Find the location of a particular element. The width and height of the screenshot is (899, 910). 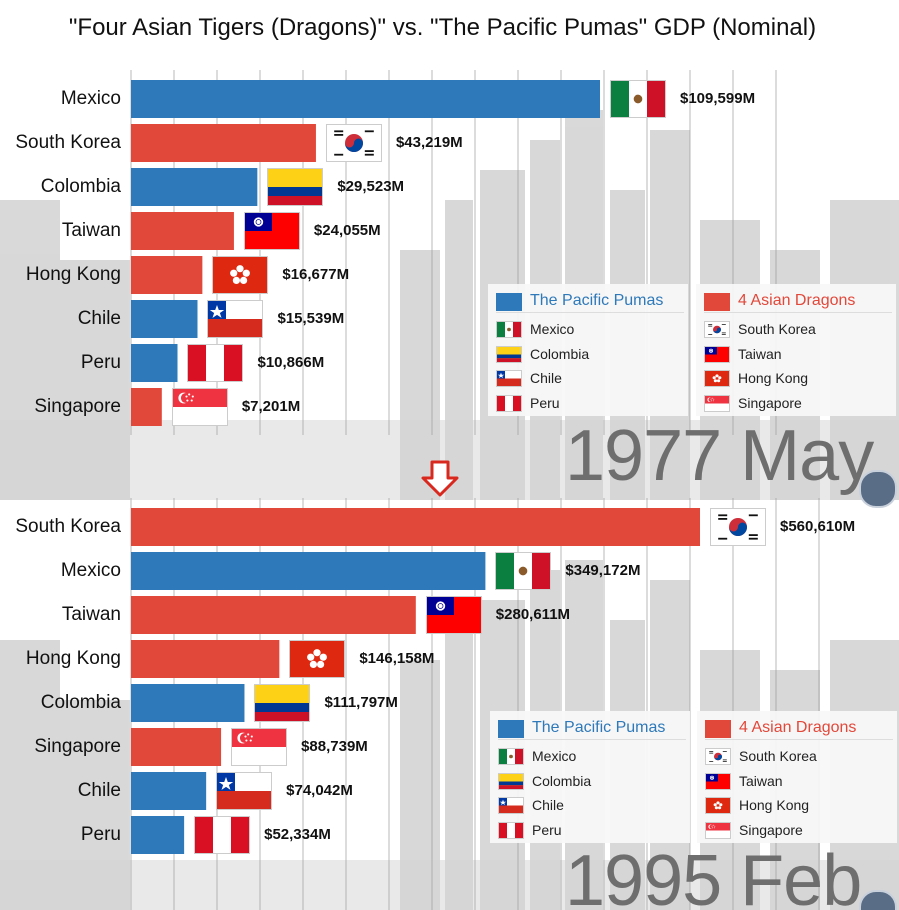

legend-item-taiwan: Taiwan is located at coordinates (800, 781).